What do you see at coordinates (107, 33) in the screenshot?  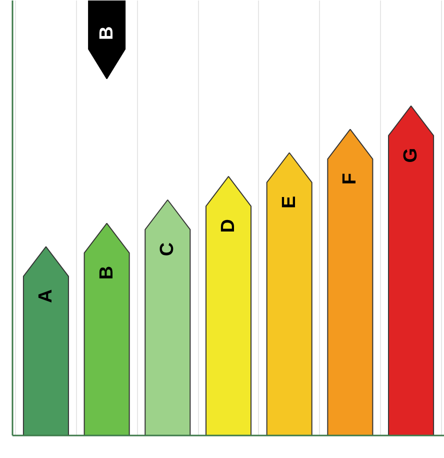 I see `text: B` at bounding box center [107, 33].